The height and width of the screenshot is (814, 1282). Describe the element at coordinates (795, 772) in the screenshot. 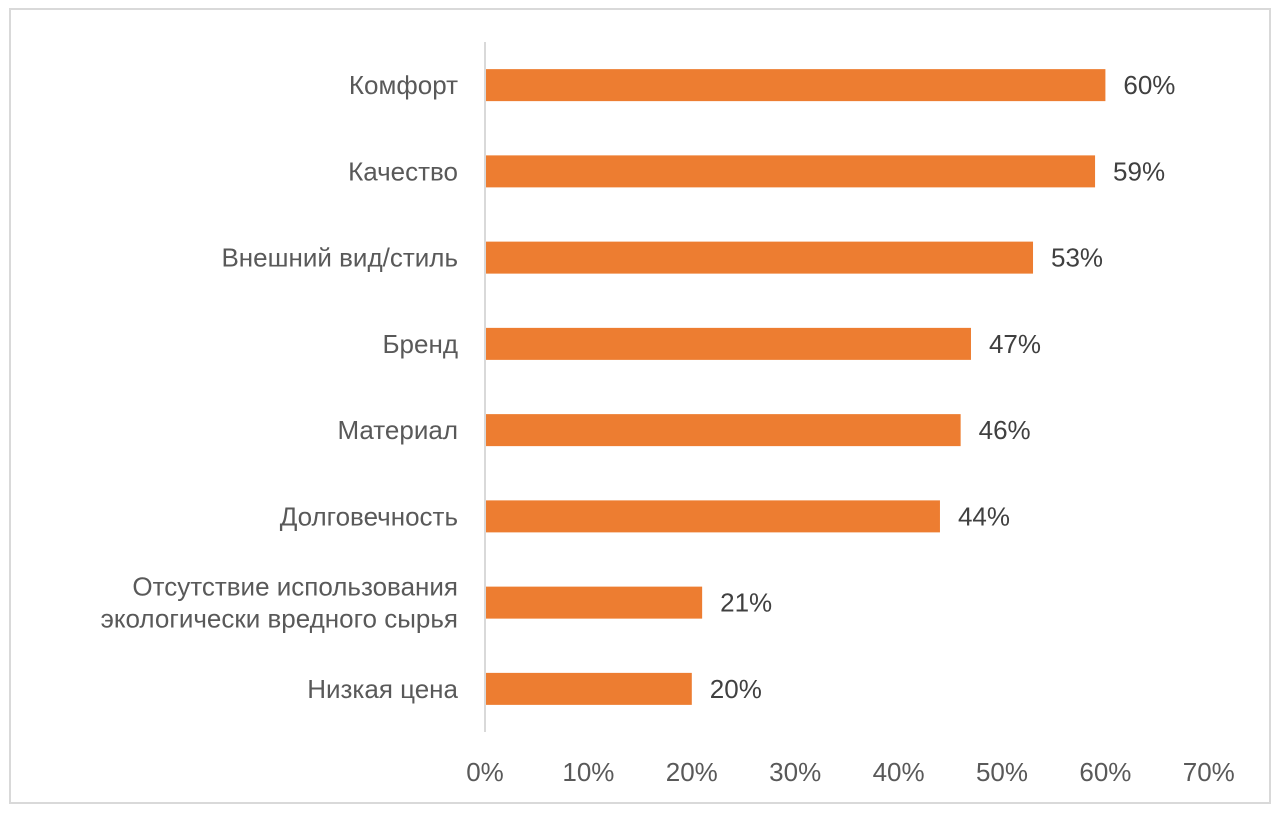

I see `x-tick-label-3: 30%` at that location.